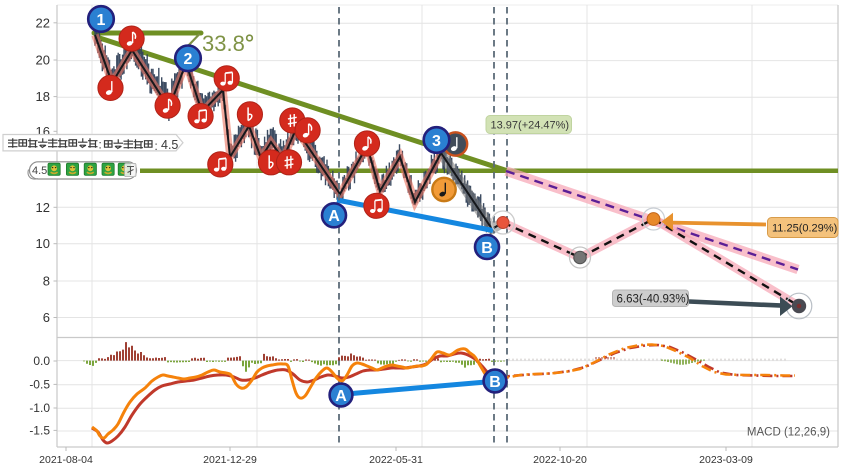 This screenshot has width=845, height=476. Describe the element at coordinates (653, 300) in the screenshot. I see `svg-text: 6.63(-40.93%)` at that location.